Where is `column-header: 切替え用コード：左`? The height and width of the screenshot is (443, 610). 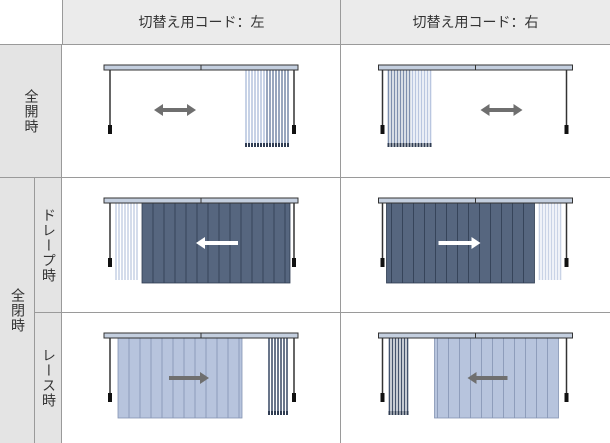 column-header: 切替え用コード：左 is located at coordinates (201, 22).